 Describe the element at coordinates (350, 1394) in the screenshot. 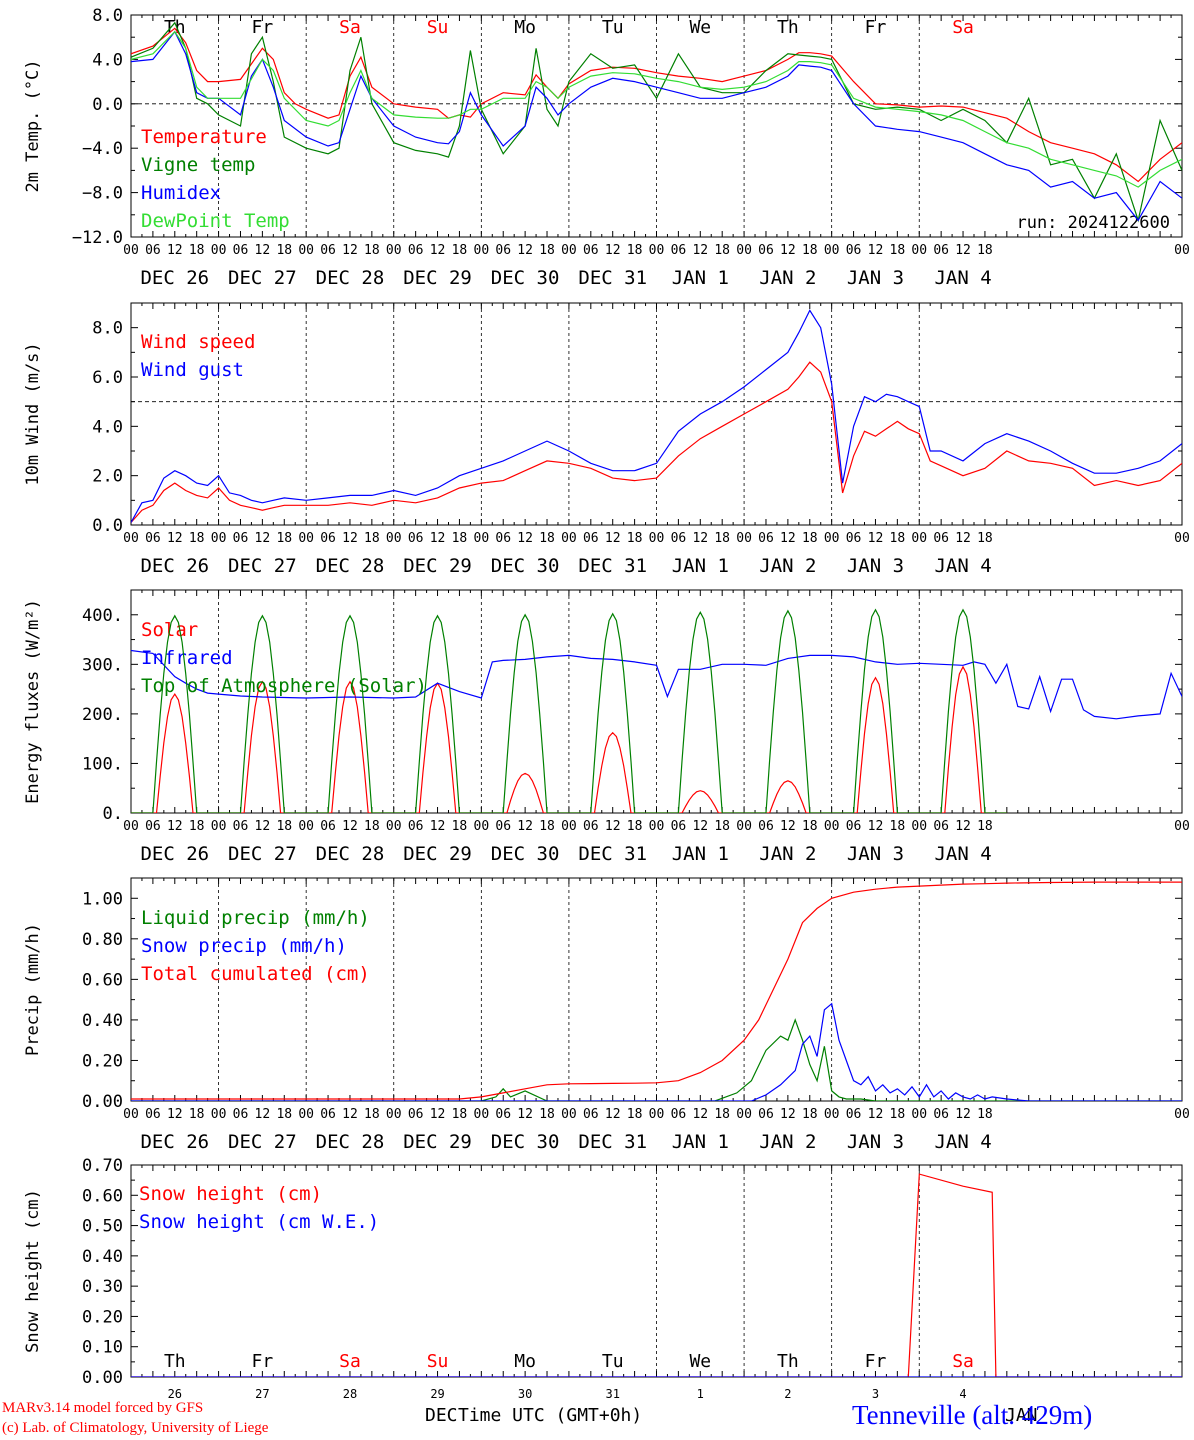

I see `day-number-label: 28` at that location.